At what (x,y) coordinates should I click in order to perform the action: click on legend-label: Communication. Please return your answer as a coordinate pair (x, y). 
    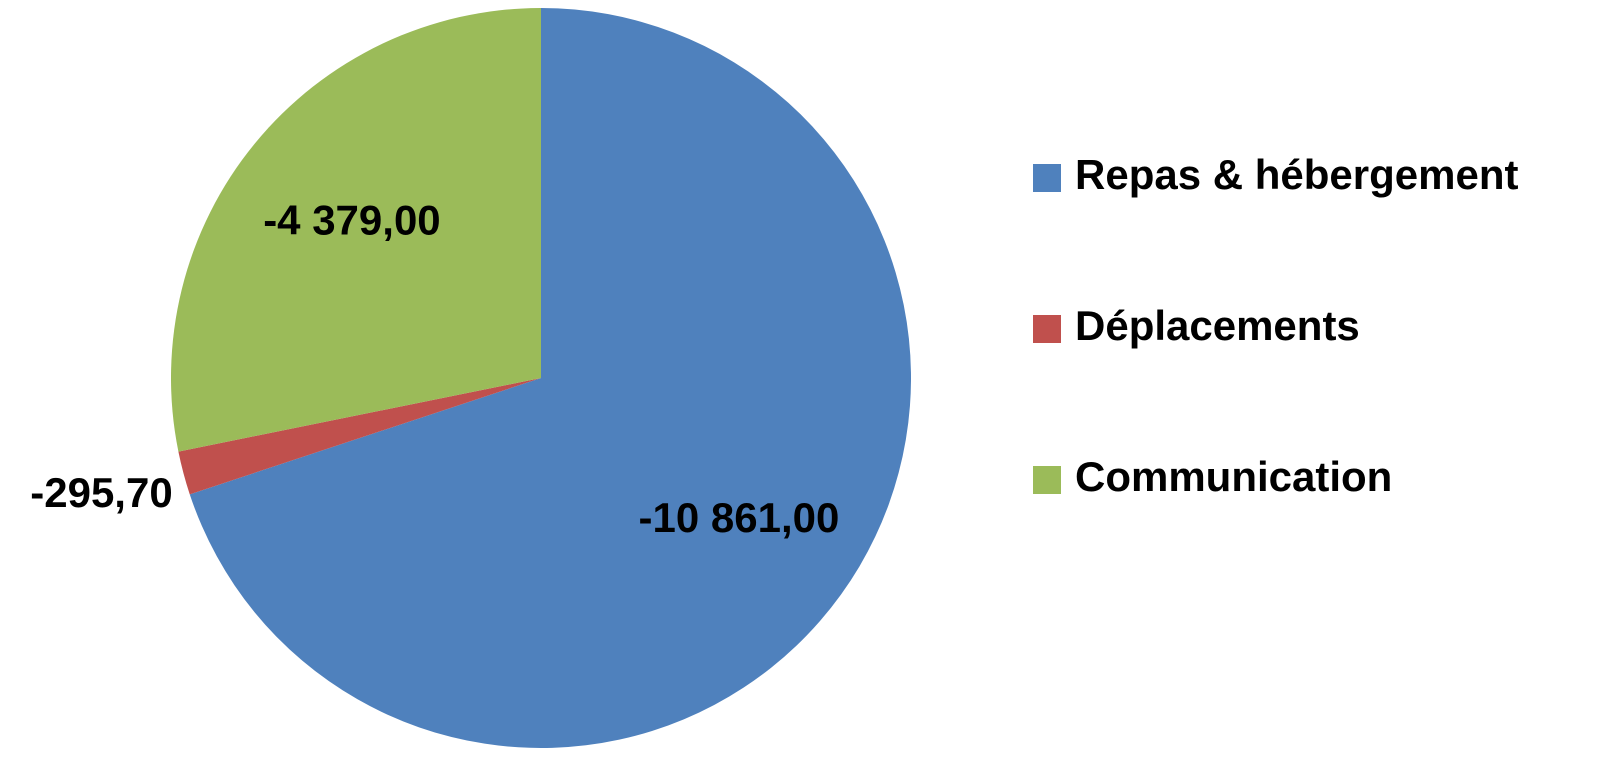
    Looking at the image, I should click on (1233, 476).